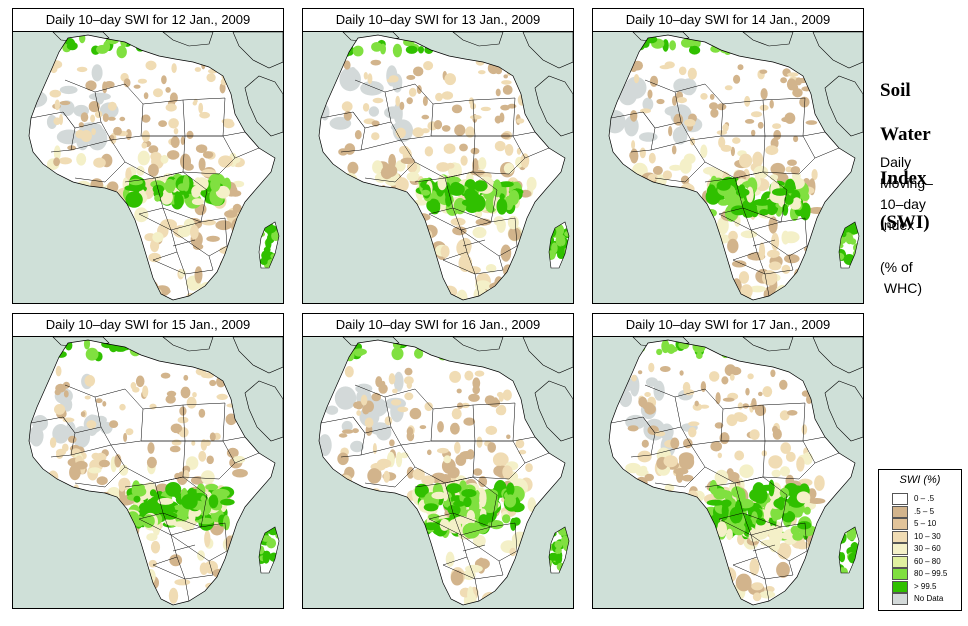 Image resolution: width=968 pixels, height=626 pixels. What do you see at coordinates (905, 134) in the screenshot?
I see `side-title-line-2: Water` at bounding box center [905, 134].